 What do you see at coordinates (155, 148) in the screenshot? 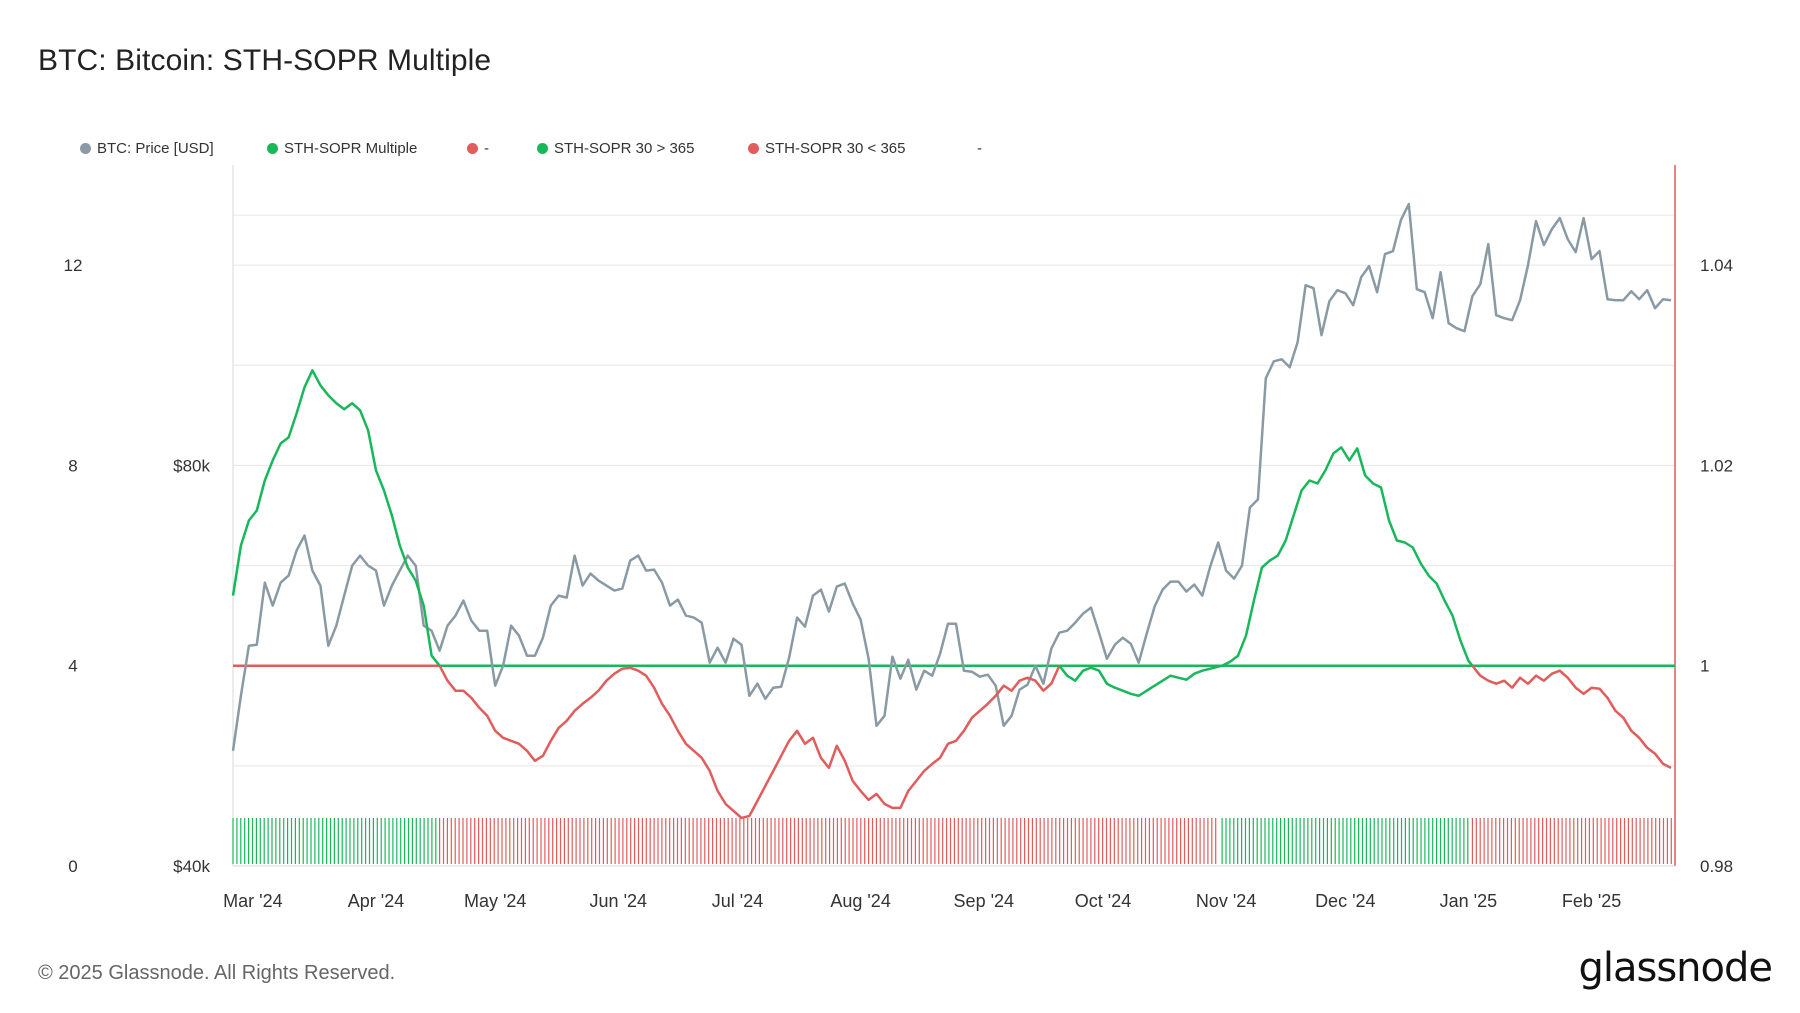
I see `legend-label-price: BTC: Price [USD]` at bounding box center [155, 148].